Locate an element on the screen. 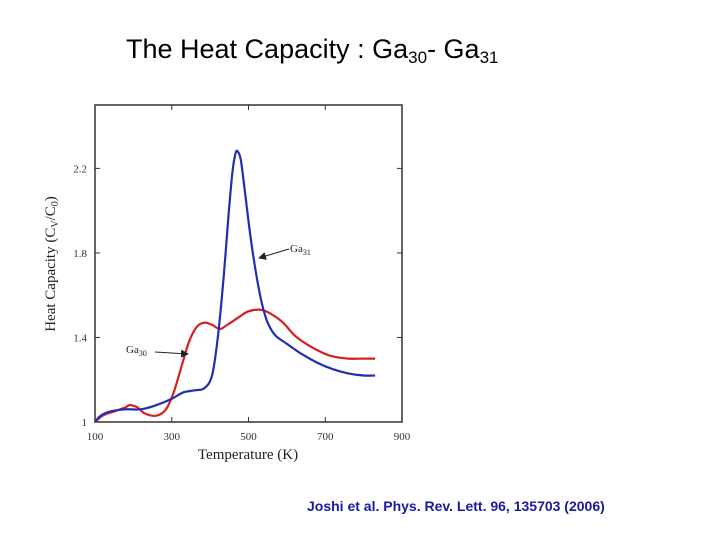 The width and height of the screenshot is (720, 540). y-tick-label-1: 1 is located at coordinates (85, 423).